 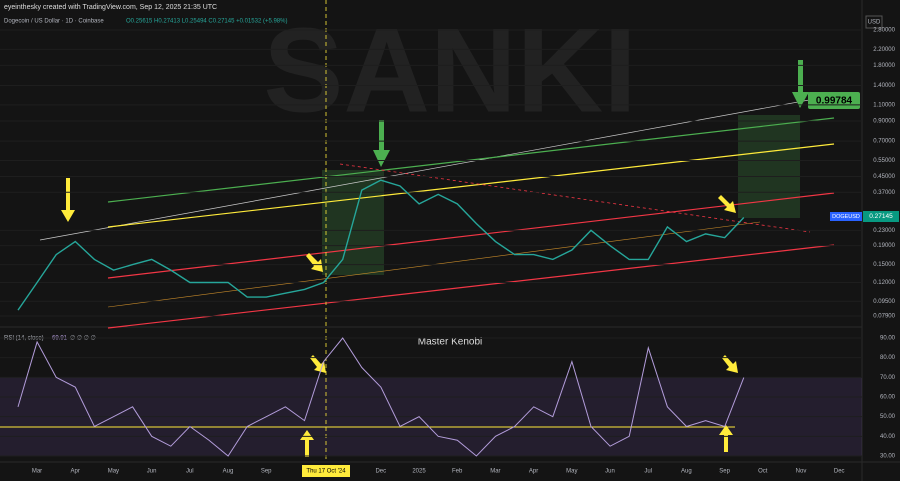 I want to click on price-tick-label: 0.12000, so click(x=884, y=283).